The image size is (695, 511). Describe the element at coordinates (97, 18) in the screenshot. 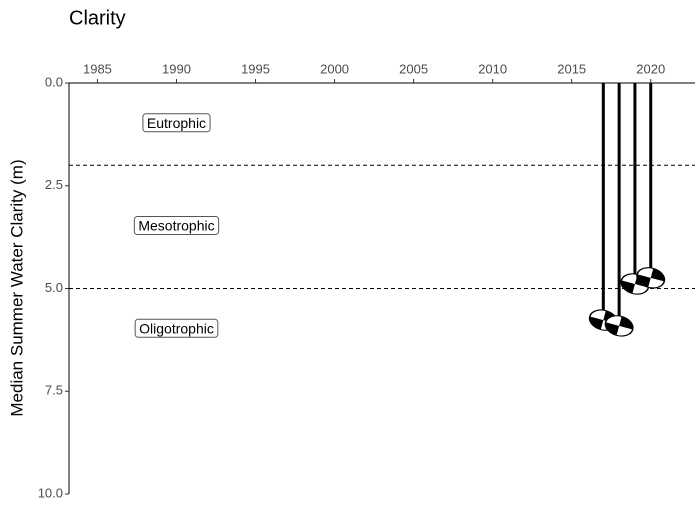

I see `chart-title: Clarity` at that location.